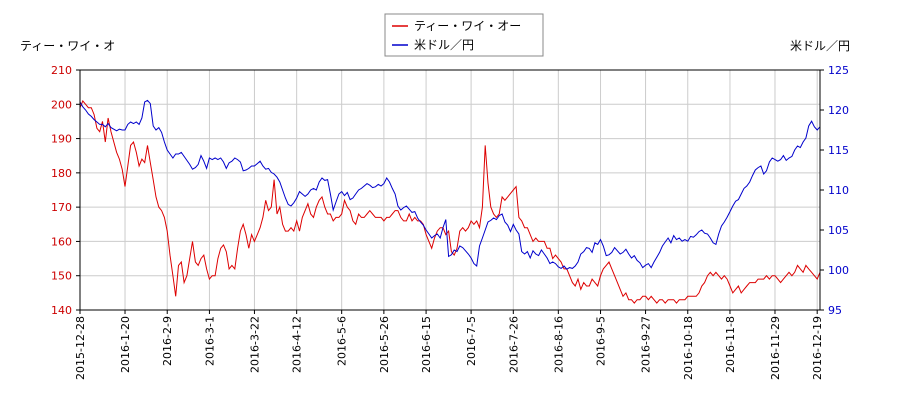  What do you see at coordinates (254, 344) in the screenshot?
I see `x-tick-label: 2016-3-22` at bounding box center [254, 344].